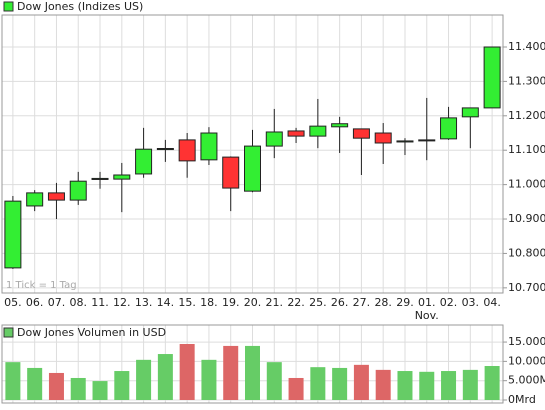 The width and height of the screenshot is (545, 410). What do you see at coordinates (471, 302) in the screenshot?
I see `x-tick-label: 03.` at bounding box center [471, 302].